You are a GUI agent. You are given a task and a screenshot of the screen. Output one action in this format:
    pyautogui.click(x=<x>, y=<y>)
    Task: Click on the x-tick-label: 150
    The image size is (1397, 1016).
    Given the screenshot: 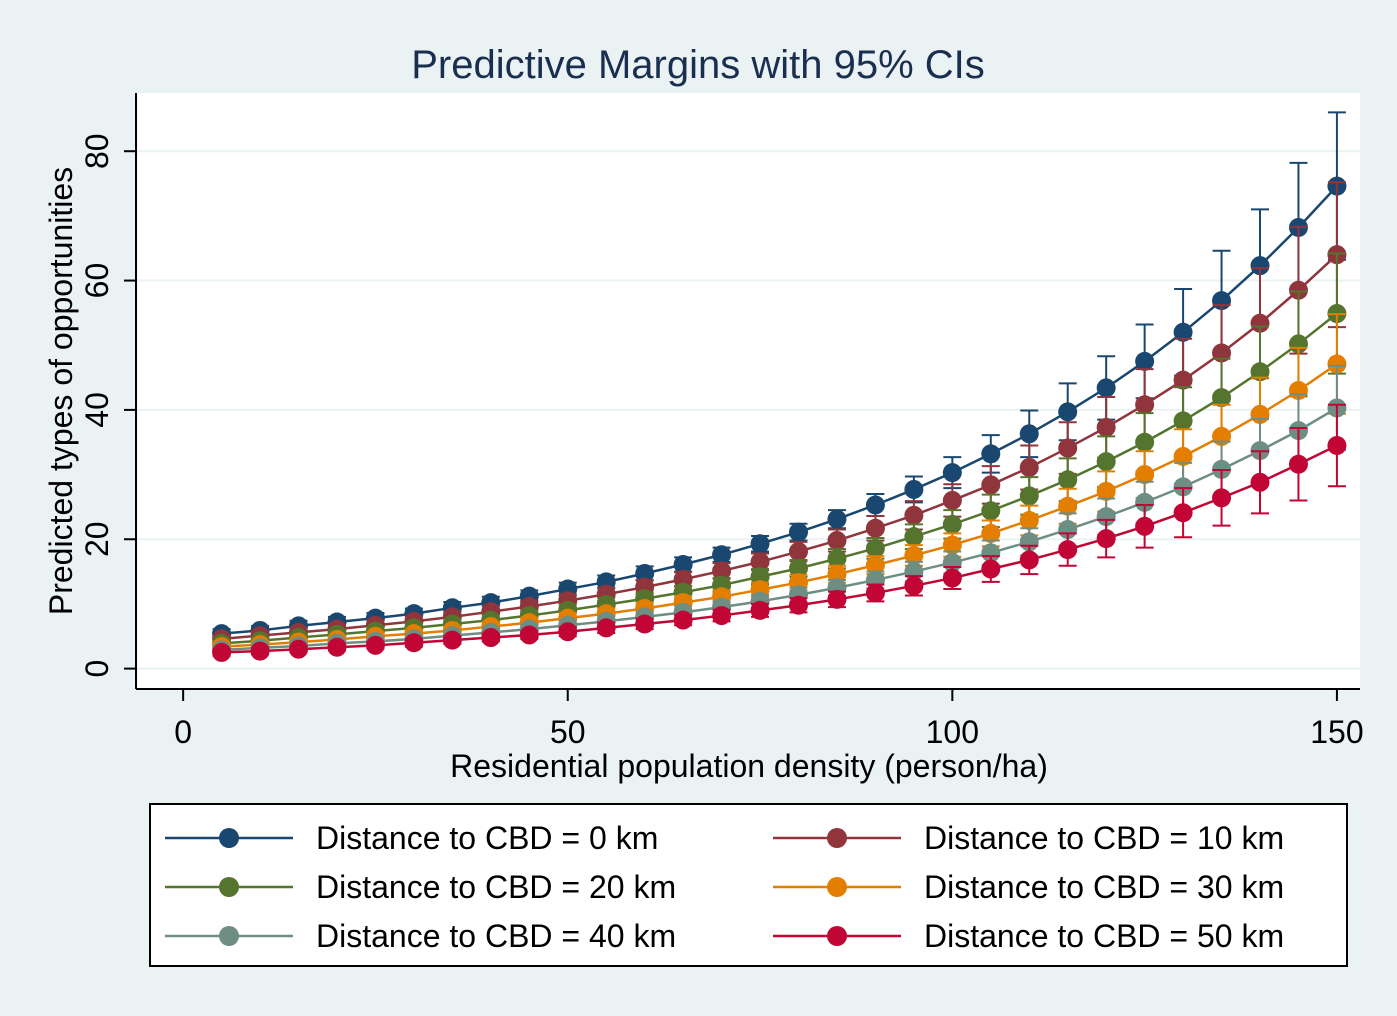 What is the action you would take?
    pyautogui.click(x=1336, y=732)
    